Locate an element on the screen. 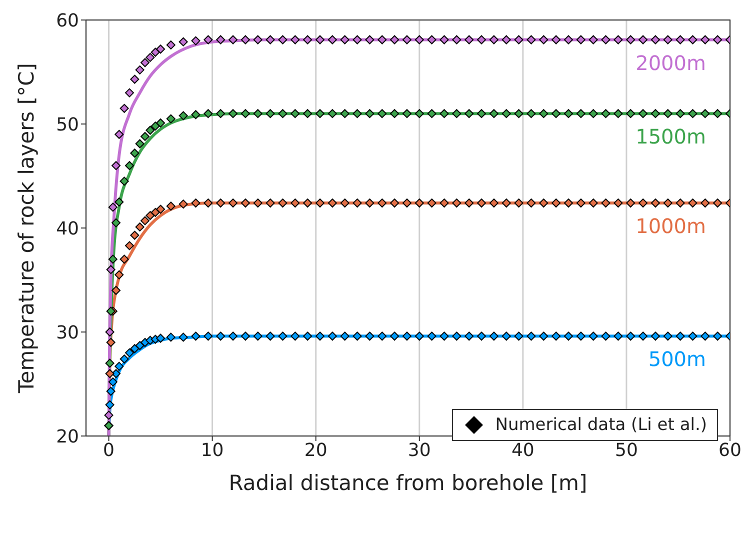  x-tick-label: 60 is located at coordinates (730, 450).